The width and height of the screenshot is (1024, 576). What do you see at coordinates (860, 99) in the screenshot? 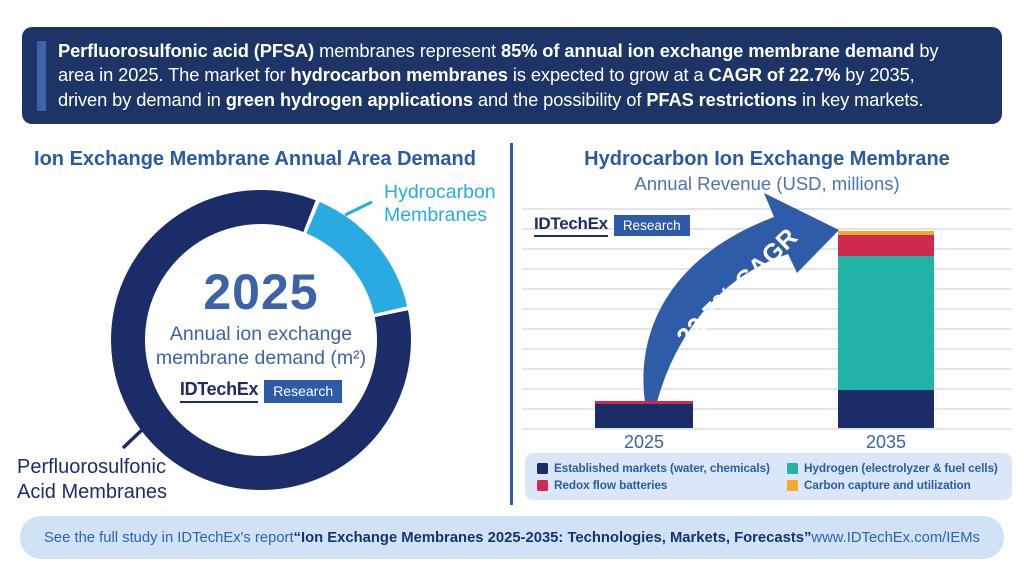
I see `text-segment: in key markets.` at bounding box center [860, 99].